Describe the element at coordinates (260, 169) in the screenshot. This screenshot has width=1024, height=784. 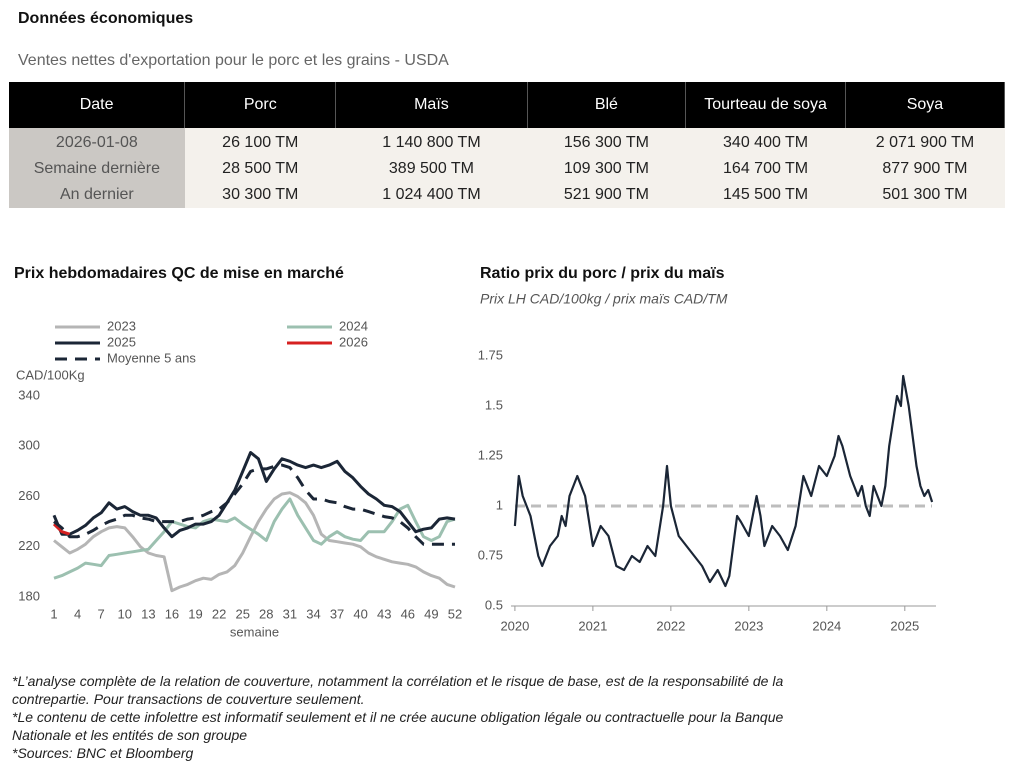
I see `table-cell: 28 500 TM` at that location.